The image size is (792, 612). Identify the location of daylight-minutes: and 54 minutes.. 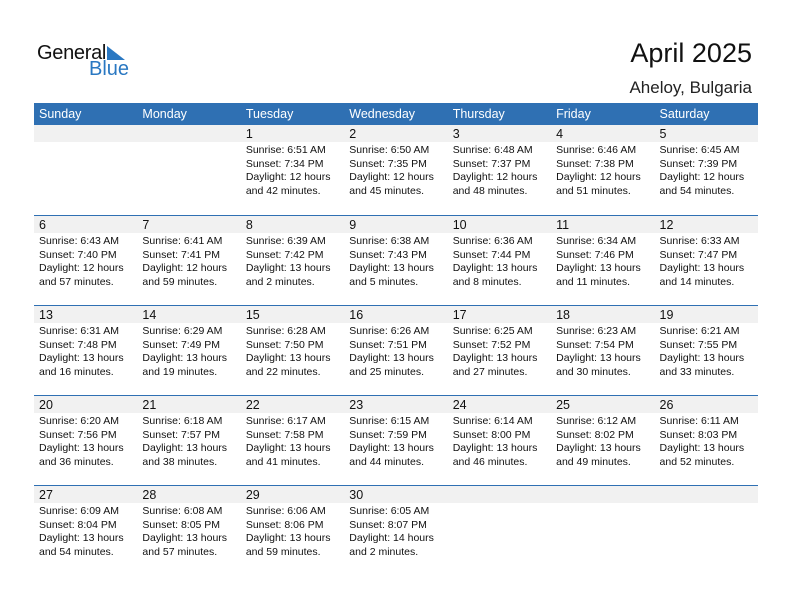
(76, 551).